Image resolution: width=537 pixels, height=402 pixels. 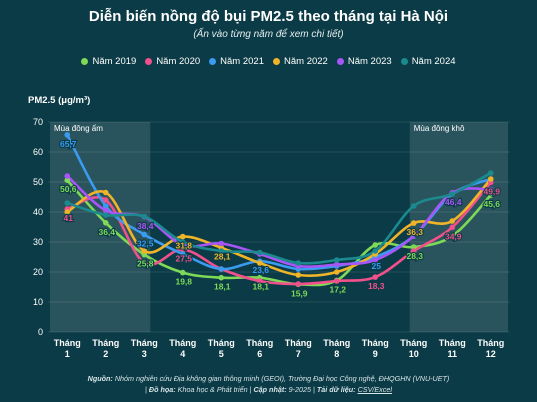 I want to click on legend-item: Năm 2019, so click(x=108, y=61).